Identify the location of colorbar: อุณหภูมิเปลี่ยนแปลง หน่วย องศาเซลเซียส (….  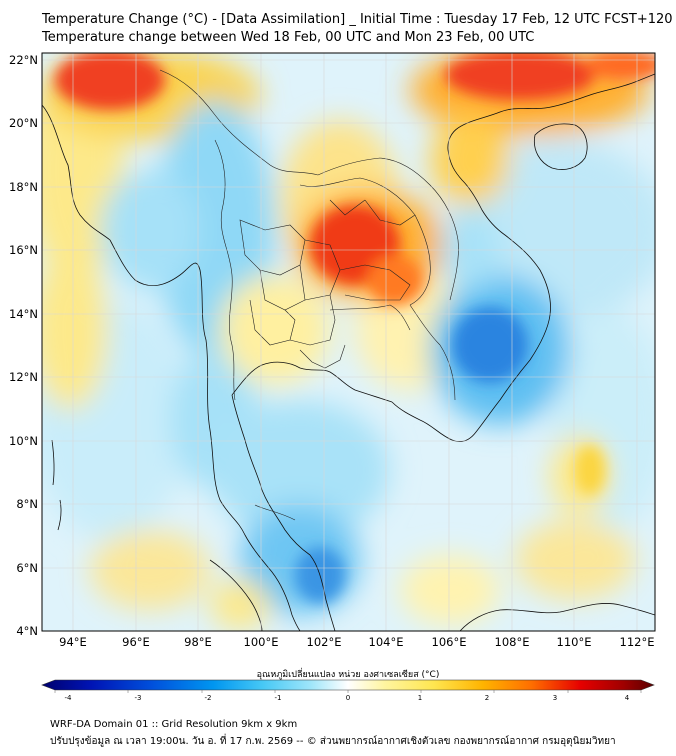
(348, 684).